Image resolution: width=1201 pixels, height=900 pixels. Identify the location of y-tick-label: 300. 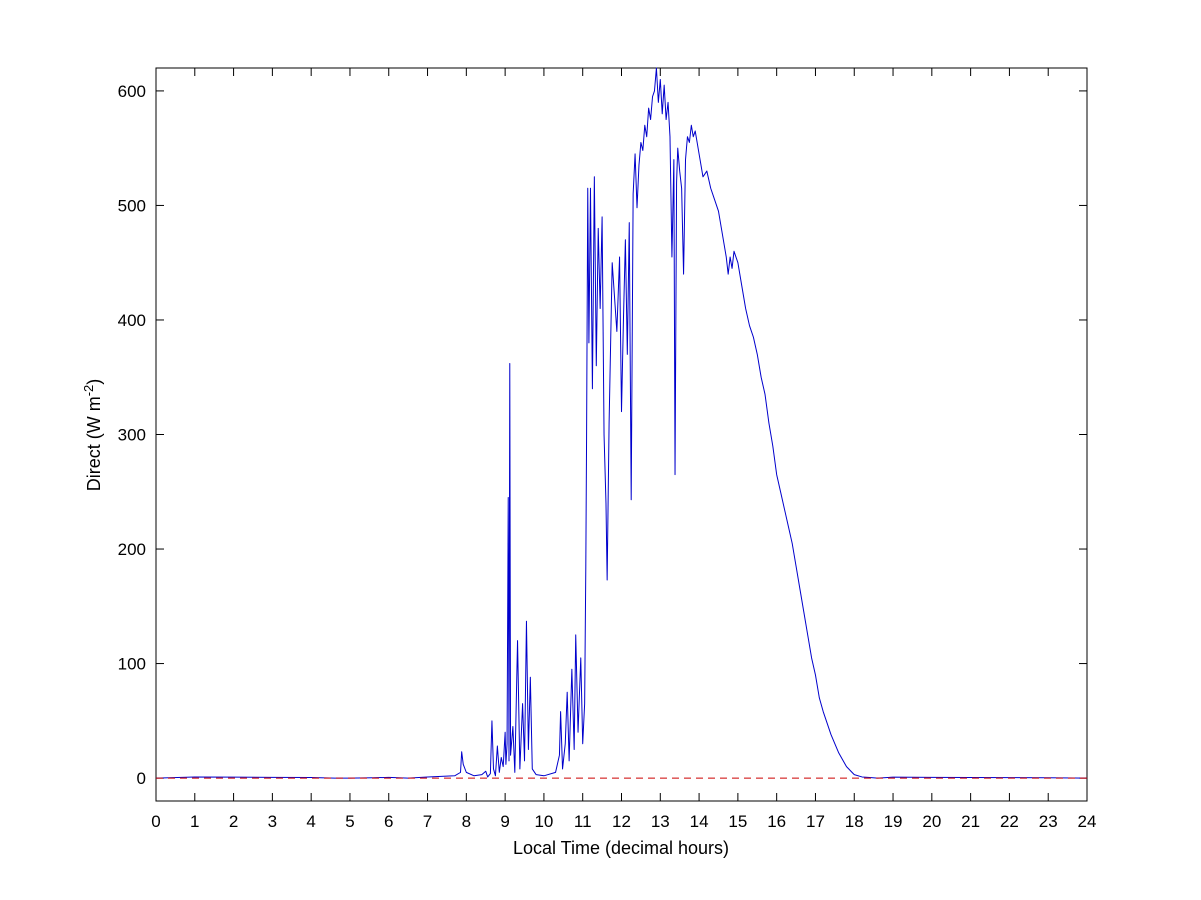
(132, 435).